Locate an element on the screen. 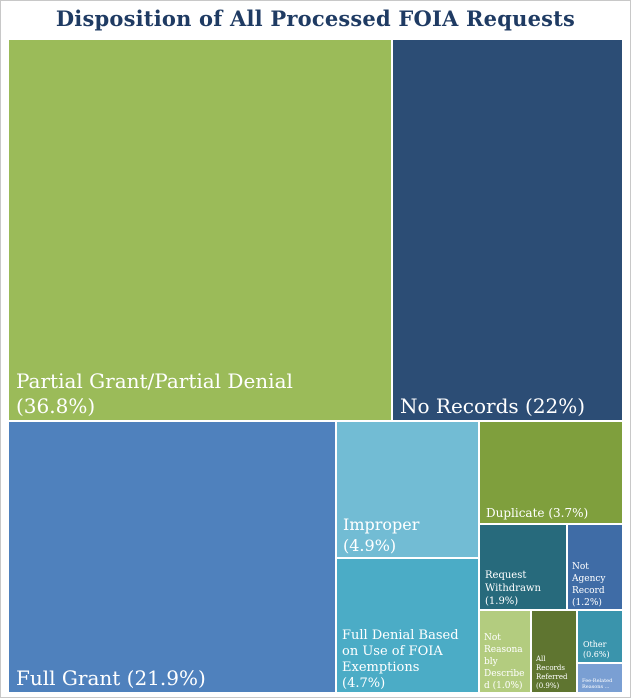  tile-label-other: Other (0.6%) is located at coordinates (596, 649).